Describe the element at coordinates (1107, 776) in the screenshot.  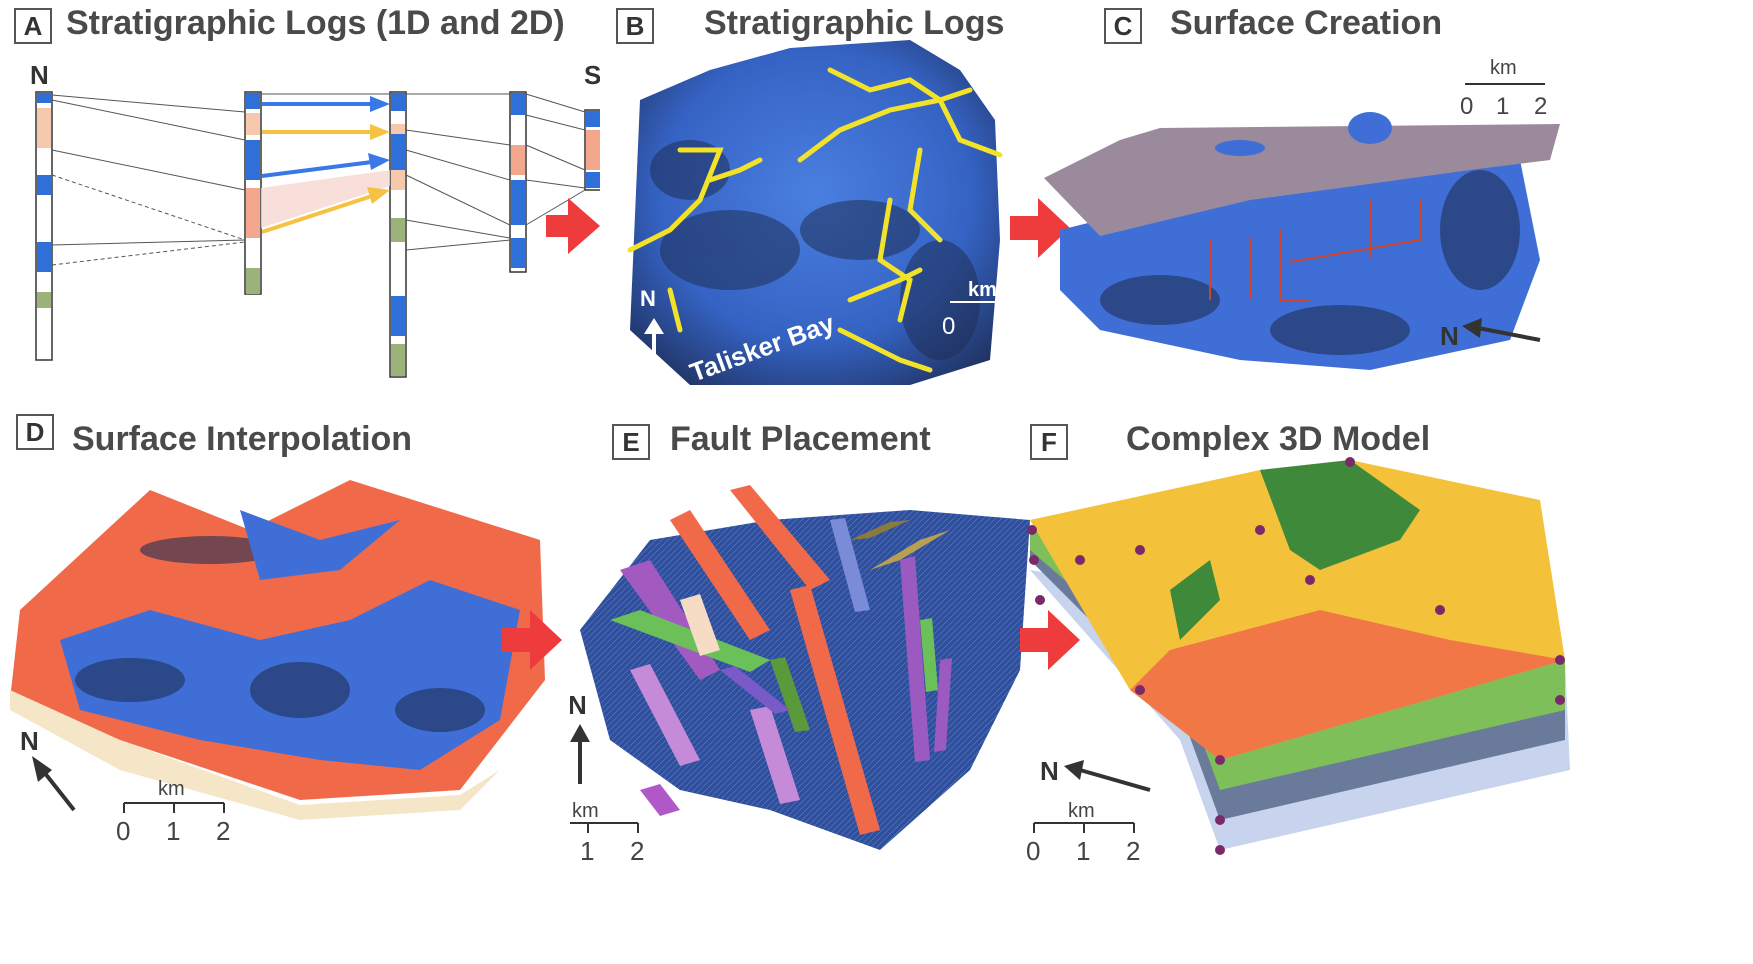
I see `north-arrow-f` at that location.